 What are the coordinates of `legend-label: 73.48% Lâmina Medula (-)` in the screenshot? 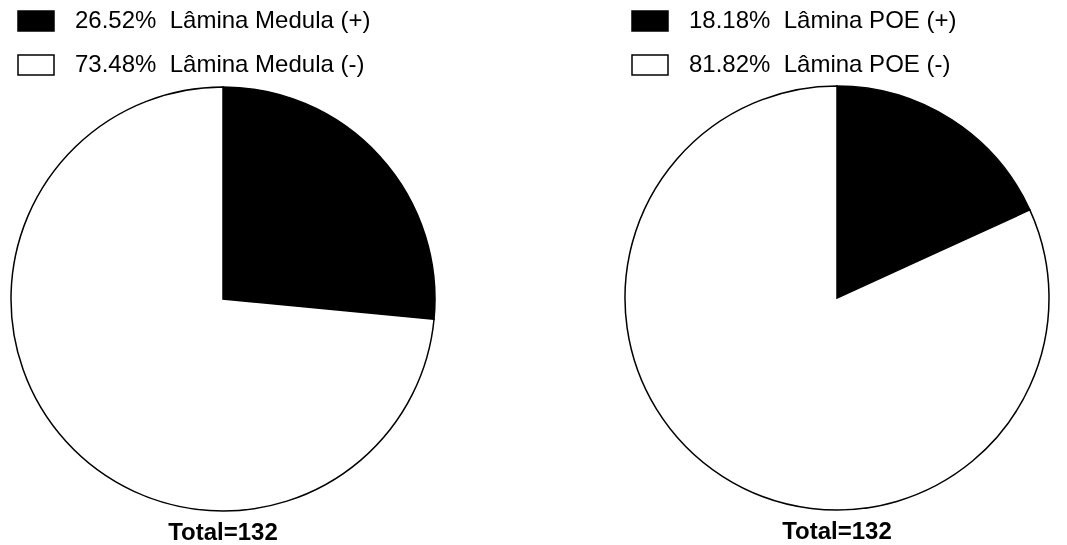 It's located at (220, 64).